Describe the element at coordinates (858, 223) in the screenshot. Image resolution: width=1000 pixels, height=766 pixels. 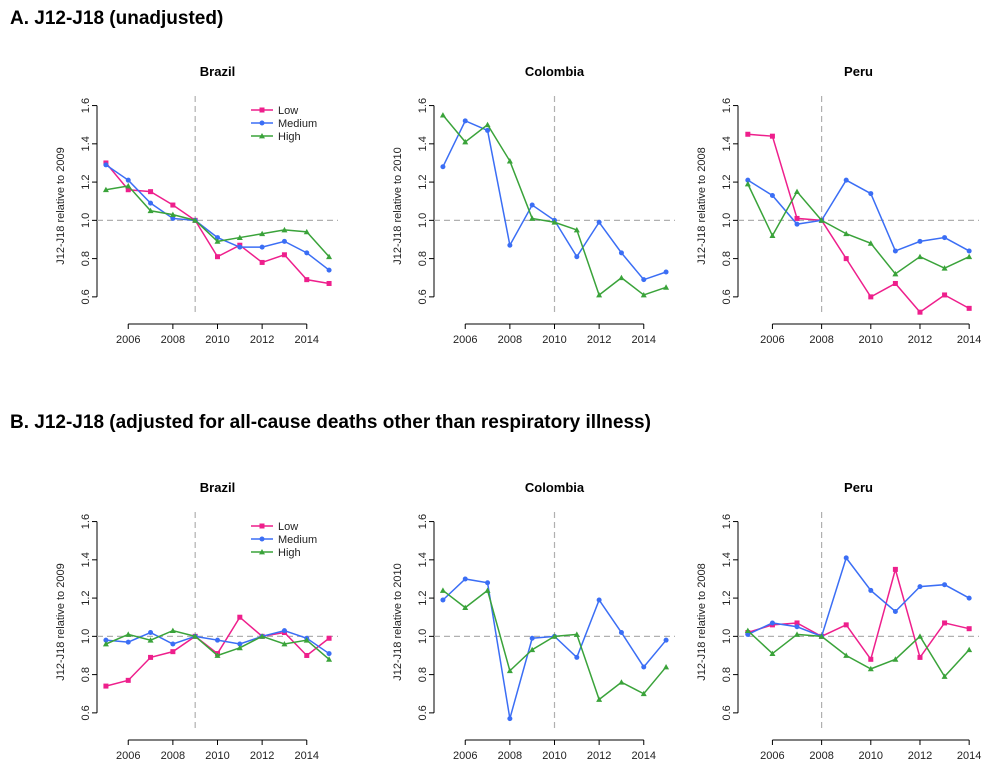
I see `series-line-low` at that location.